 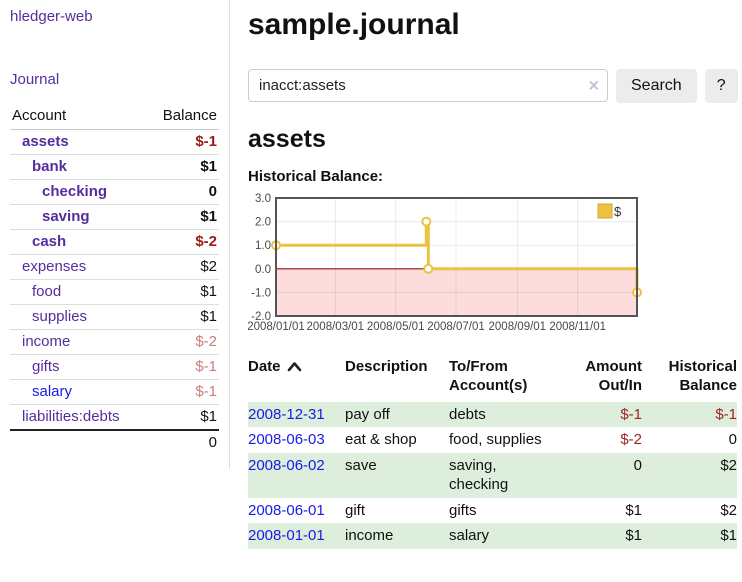 I want to click on accounts-header-row: Account Balance, so click(x=114, y=117).